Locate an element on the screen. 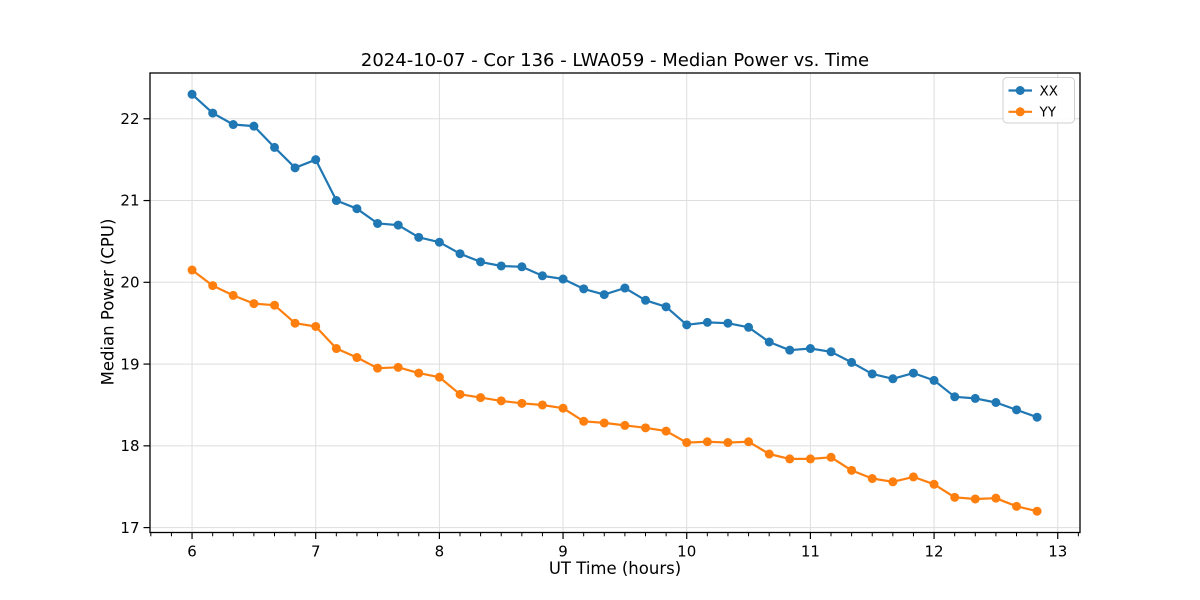 Image resolution: width=1200 pixels, height=600 pixels. x-tick-label: 12 is located at coordinates (934, 552).